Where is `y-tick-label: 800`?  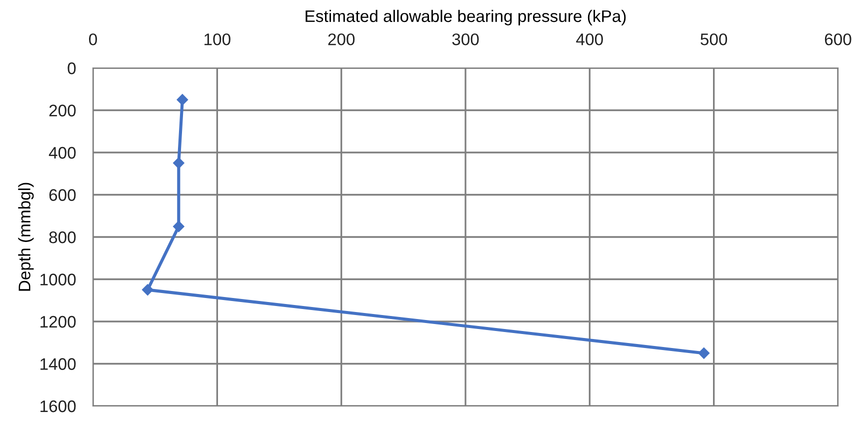 y-tick-label: 800 is located at coordinates (62, 237).